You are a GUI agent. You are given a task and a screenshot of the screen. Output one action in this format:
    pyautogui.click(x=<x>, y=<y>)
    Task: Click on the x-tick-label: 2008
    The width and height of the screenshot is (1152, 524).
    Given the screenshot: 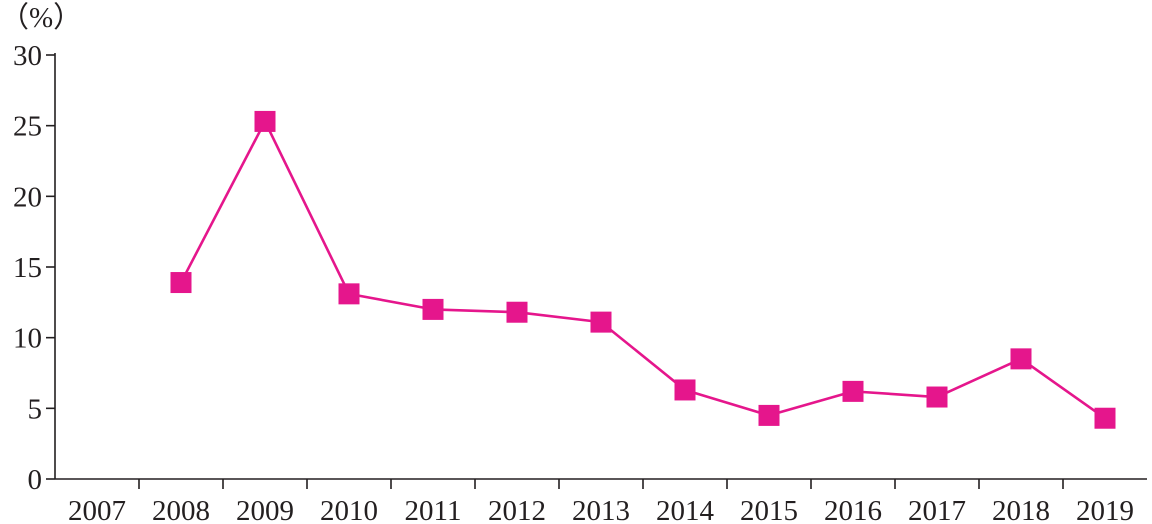 What is the action you would take?
    pyautogui.click(x=181, y=509)
    